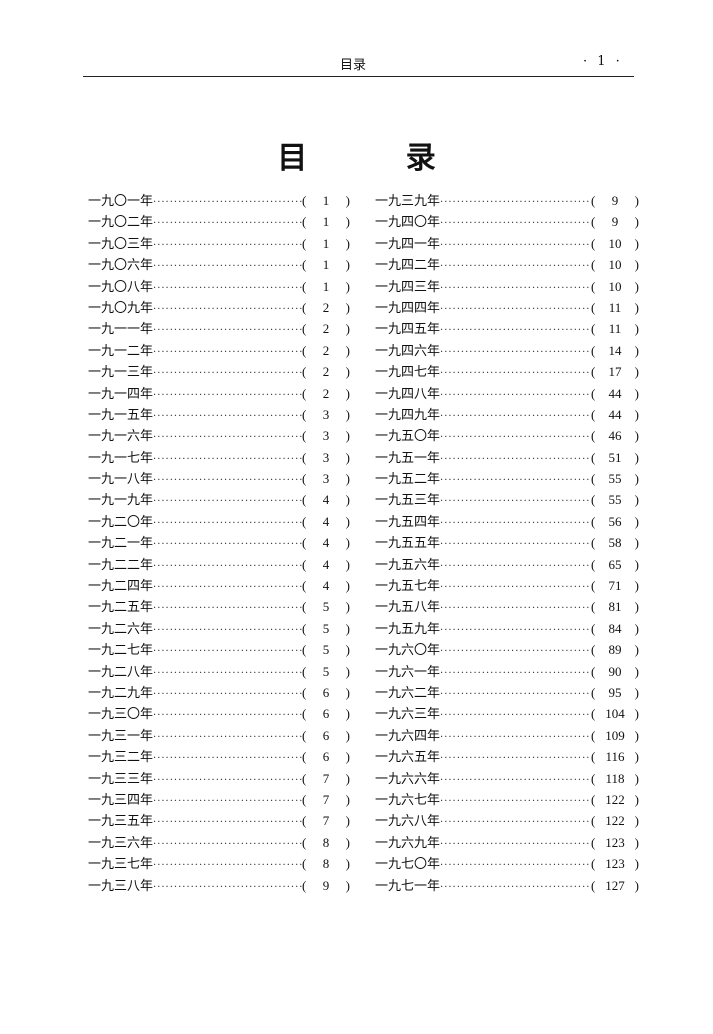 The height and width of the screenshot is (1034, 713). What do you see at coordinates (219, 264) in the screenshot?
I see `toc-entry: 一九〇六年 (1)` at bounding box center [219, 264].